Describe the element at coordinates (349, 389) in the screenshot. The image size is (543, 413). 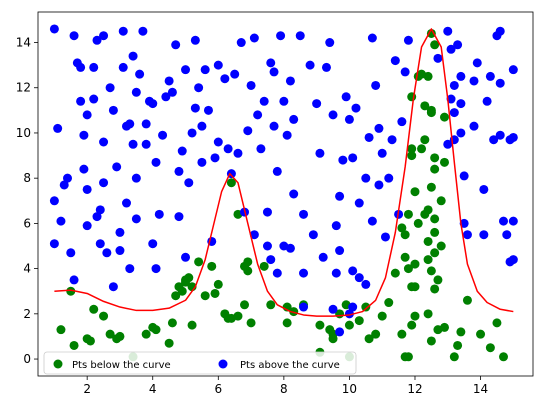
I see `x-tick-label-10: 10` at that location.